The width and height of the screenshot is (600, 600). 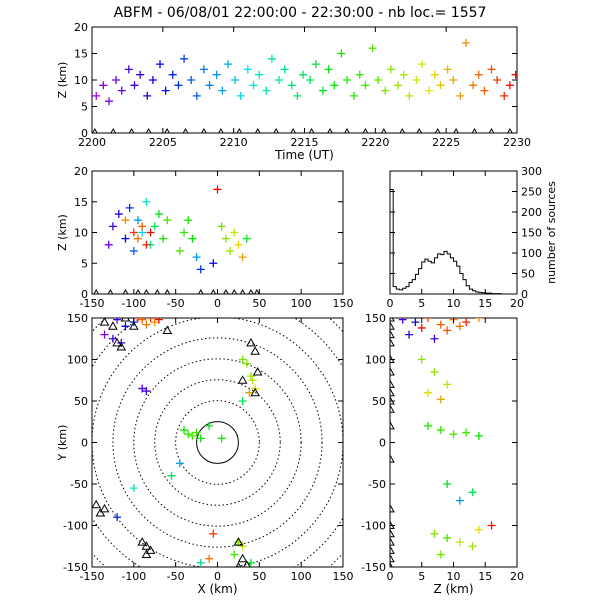 I want to click on height_y-xtick-label: 20, so click(x=517, y=576).